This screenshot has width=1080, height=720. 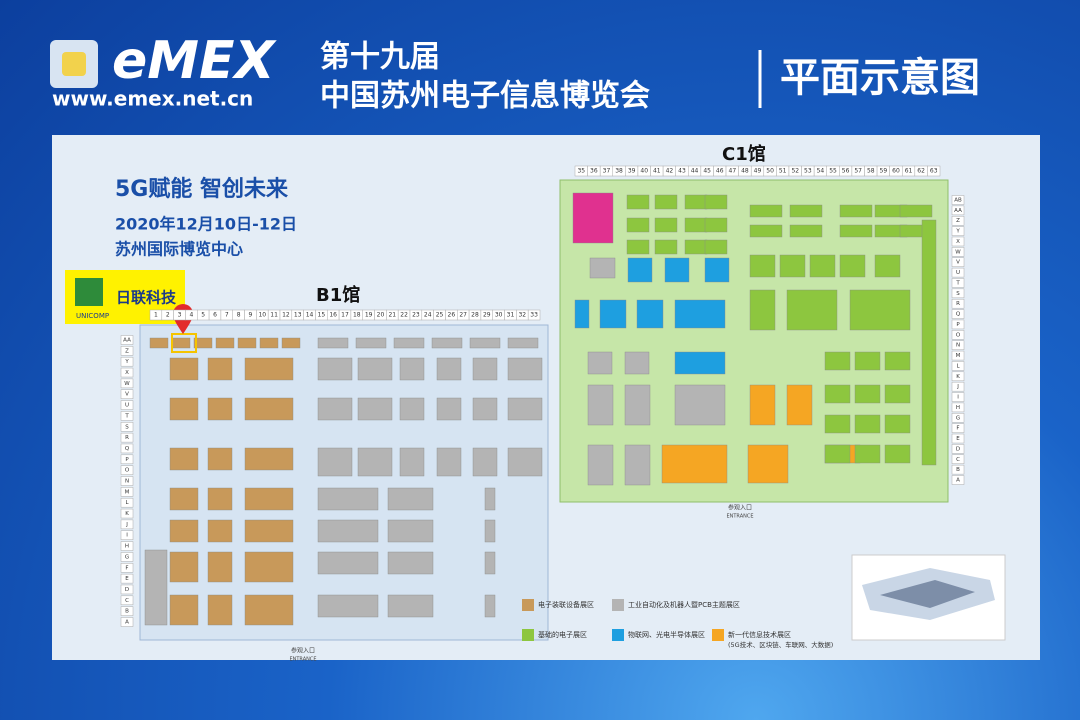 I want to click on row-letter: T, so click(x=957, y=283).